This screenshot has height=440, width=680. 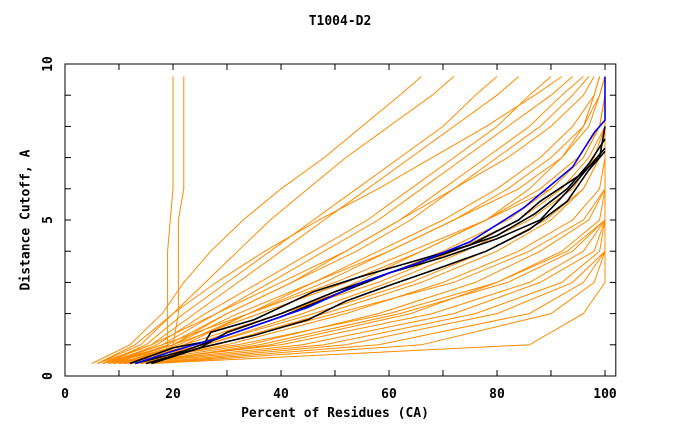 I want to click on y-tick-label: 5, so click(x=48, y=220).